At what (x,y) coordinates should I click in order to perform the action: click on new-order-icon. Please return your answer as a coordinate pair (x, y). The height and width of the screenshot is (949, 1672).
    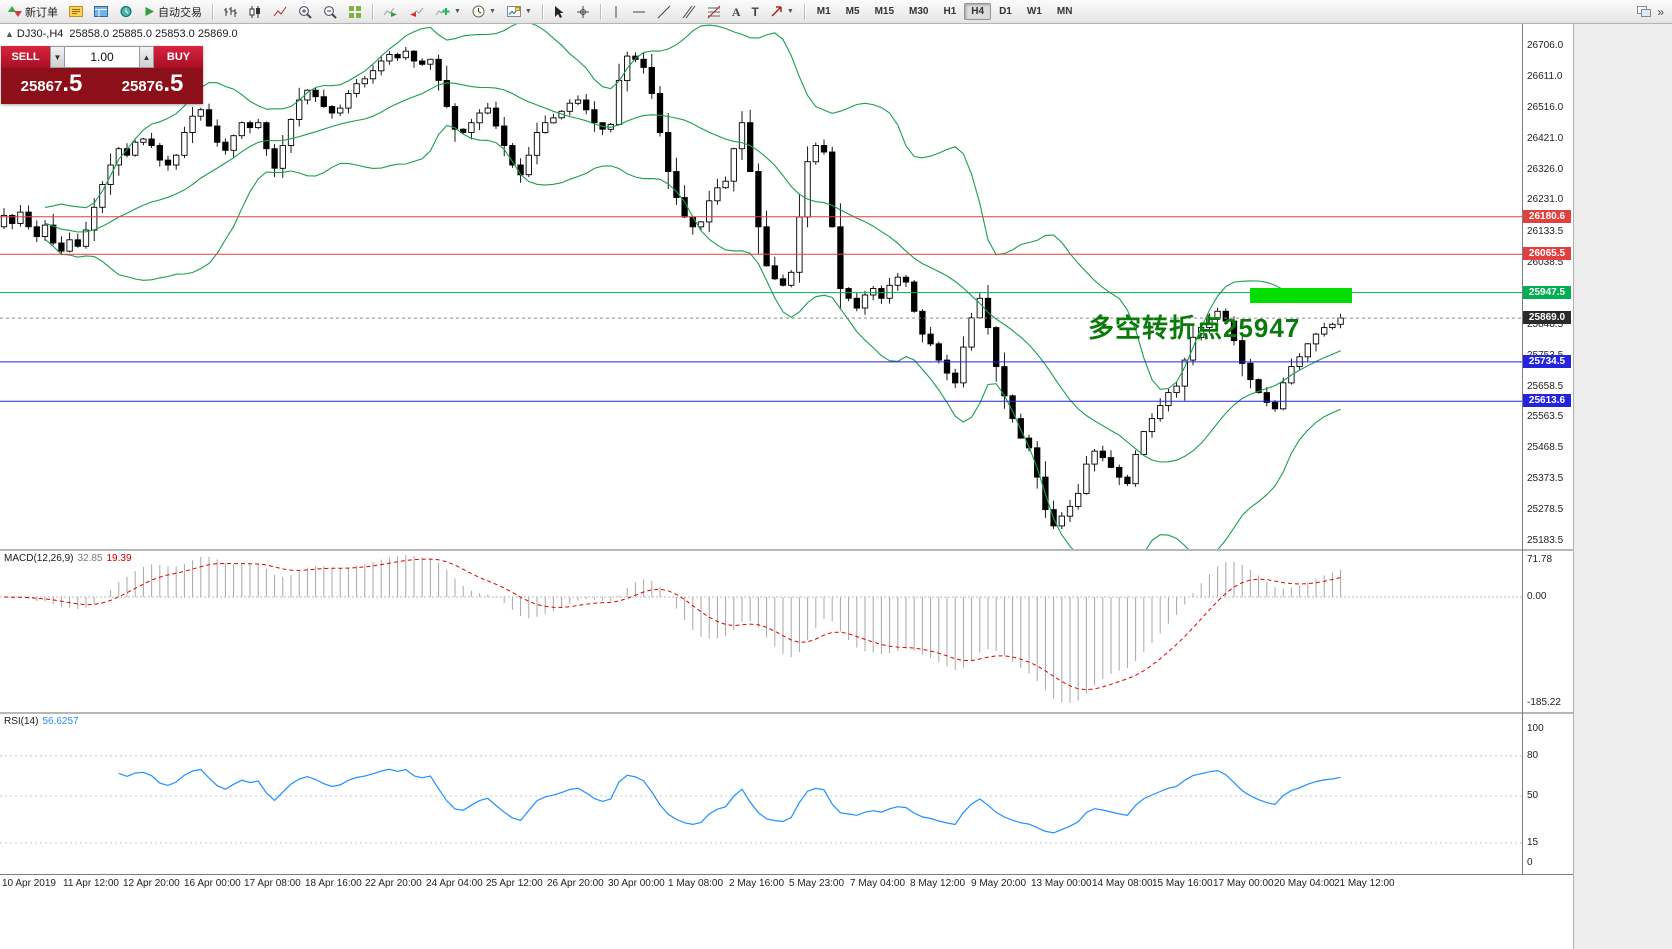
    Looking at the image, I should click on (15, 11).